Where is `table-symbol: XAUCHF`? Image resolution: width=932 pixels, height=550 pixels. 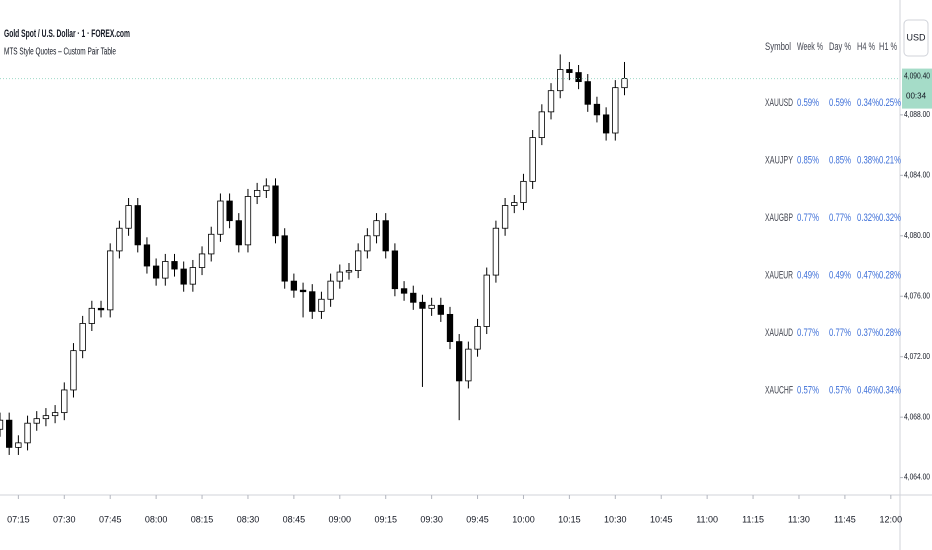 table-symbol: XAUCHF is located at coordinates (779, 390).